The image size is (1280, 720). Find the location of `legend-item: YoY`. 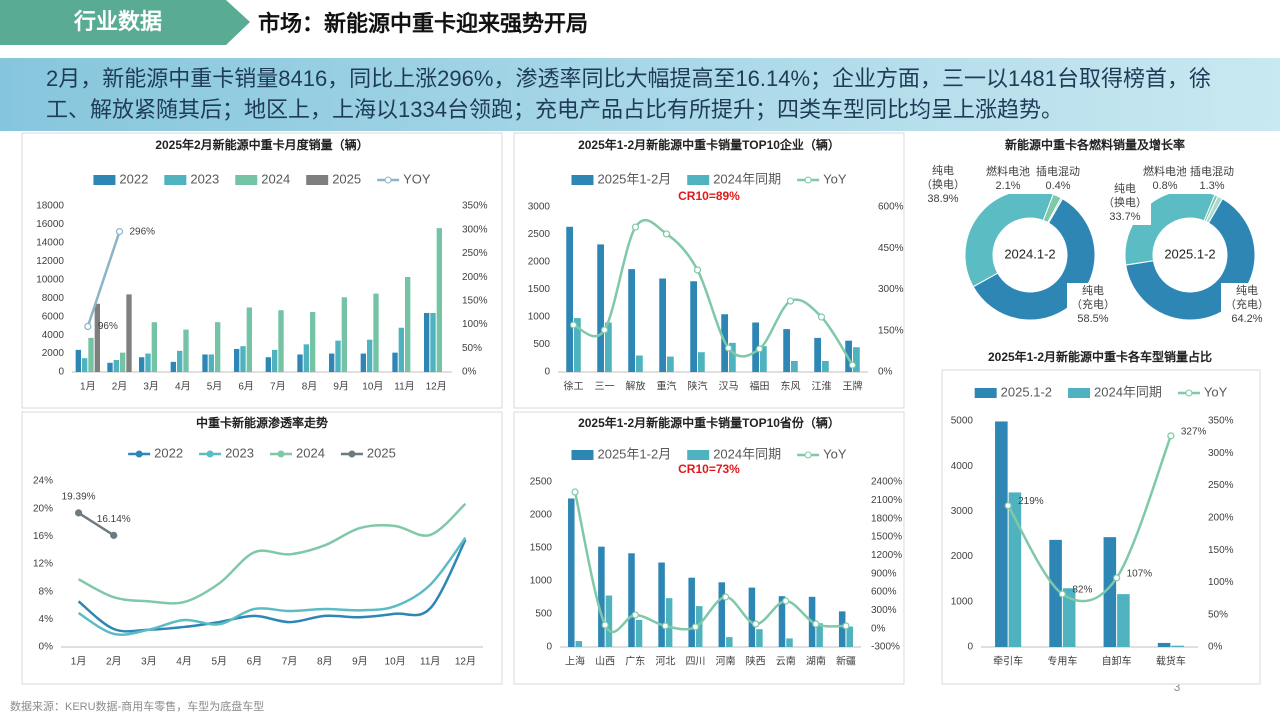

legend-item: YoY is located at coordinates (822, 178).